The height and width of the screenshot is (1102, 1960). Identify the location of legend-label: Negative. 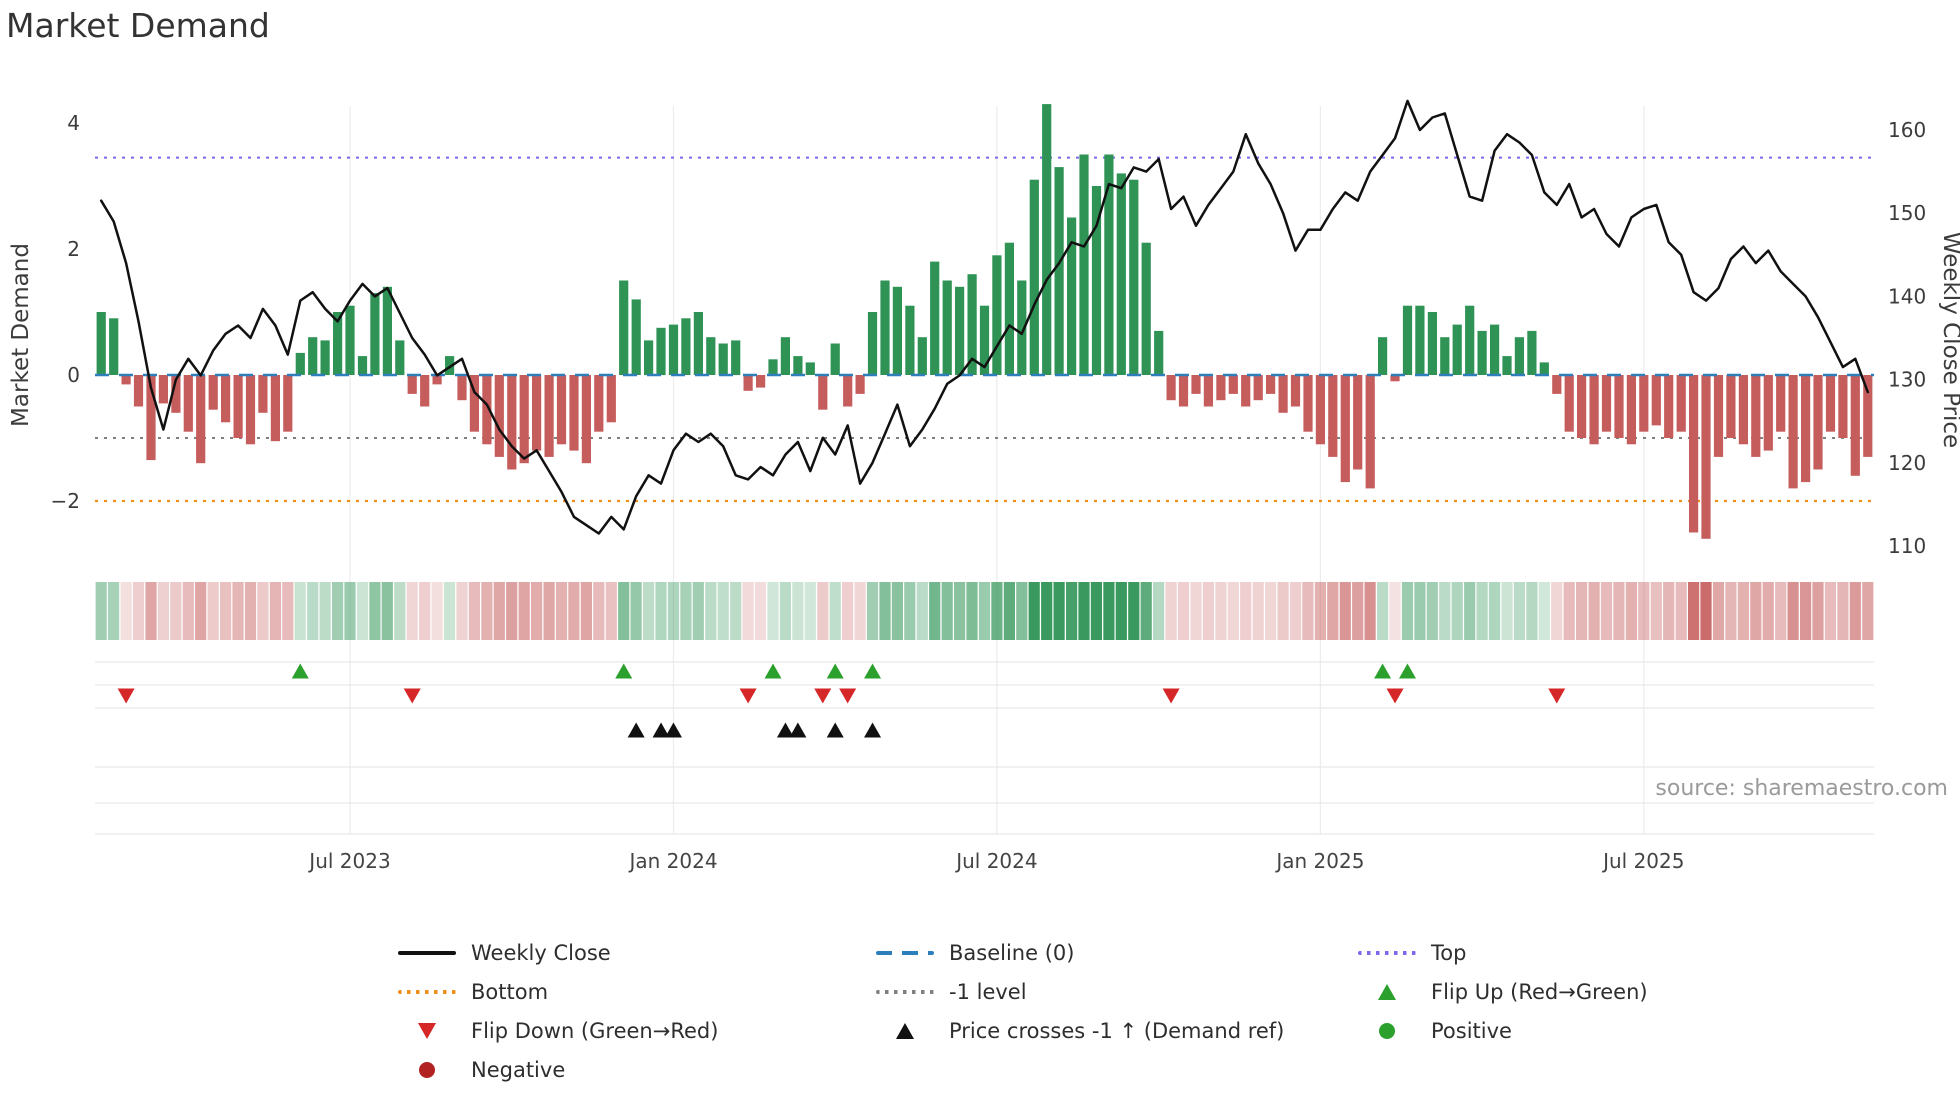
(518, 1069).